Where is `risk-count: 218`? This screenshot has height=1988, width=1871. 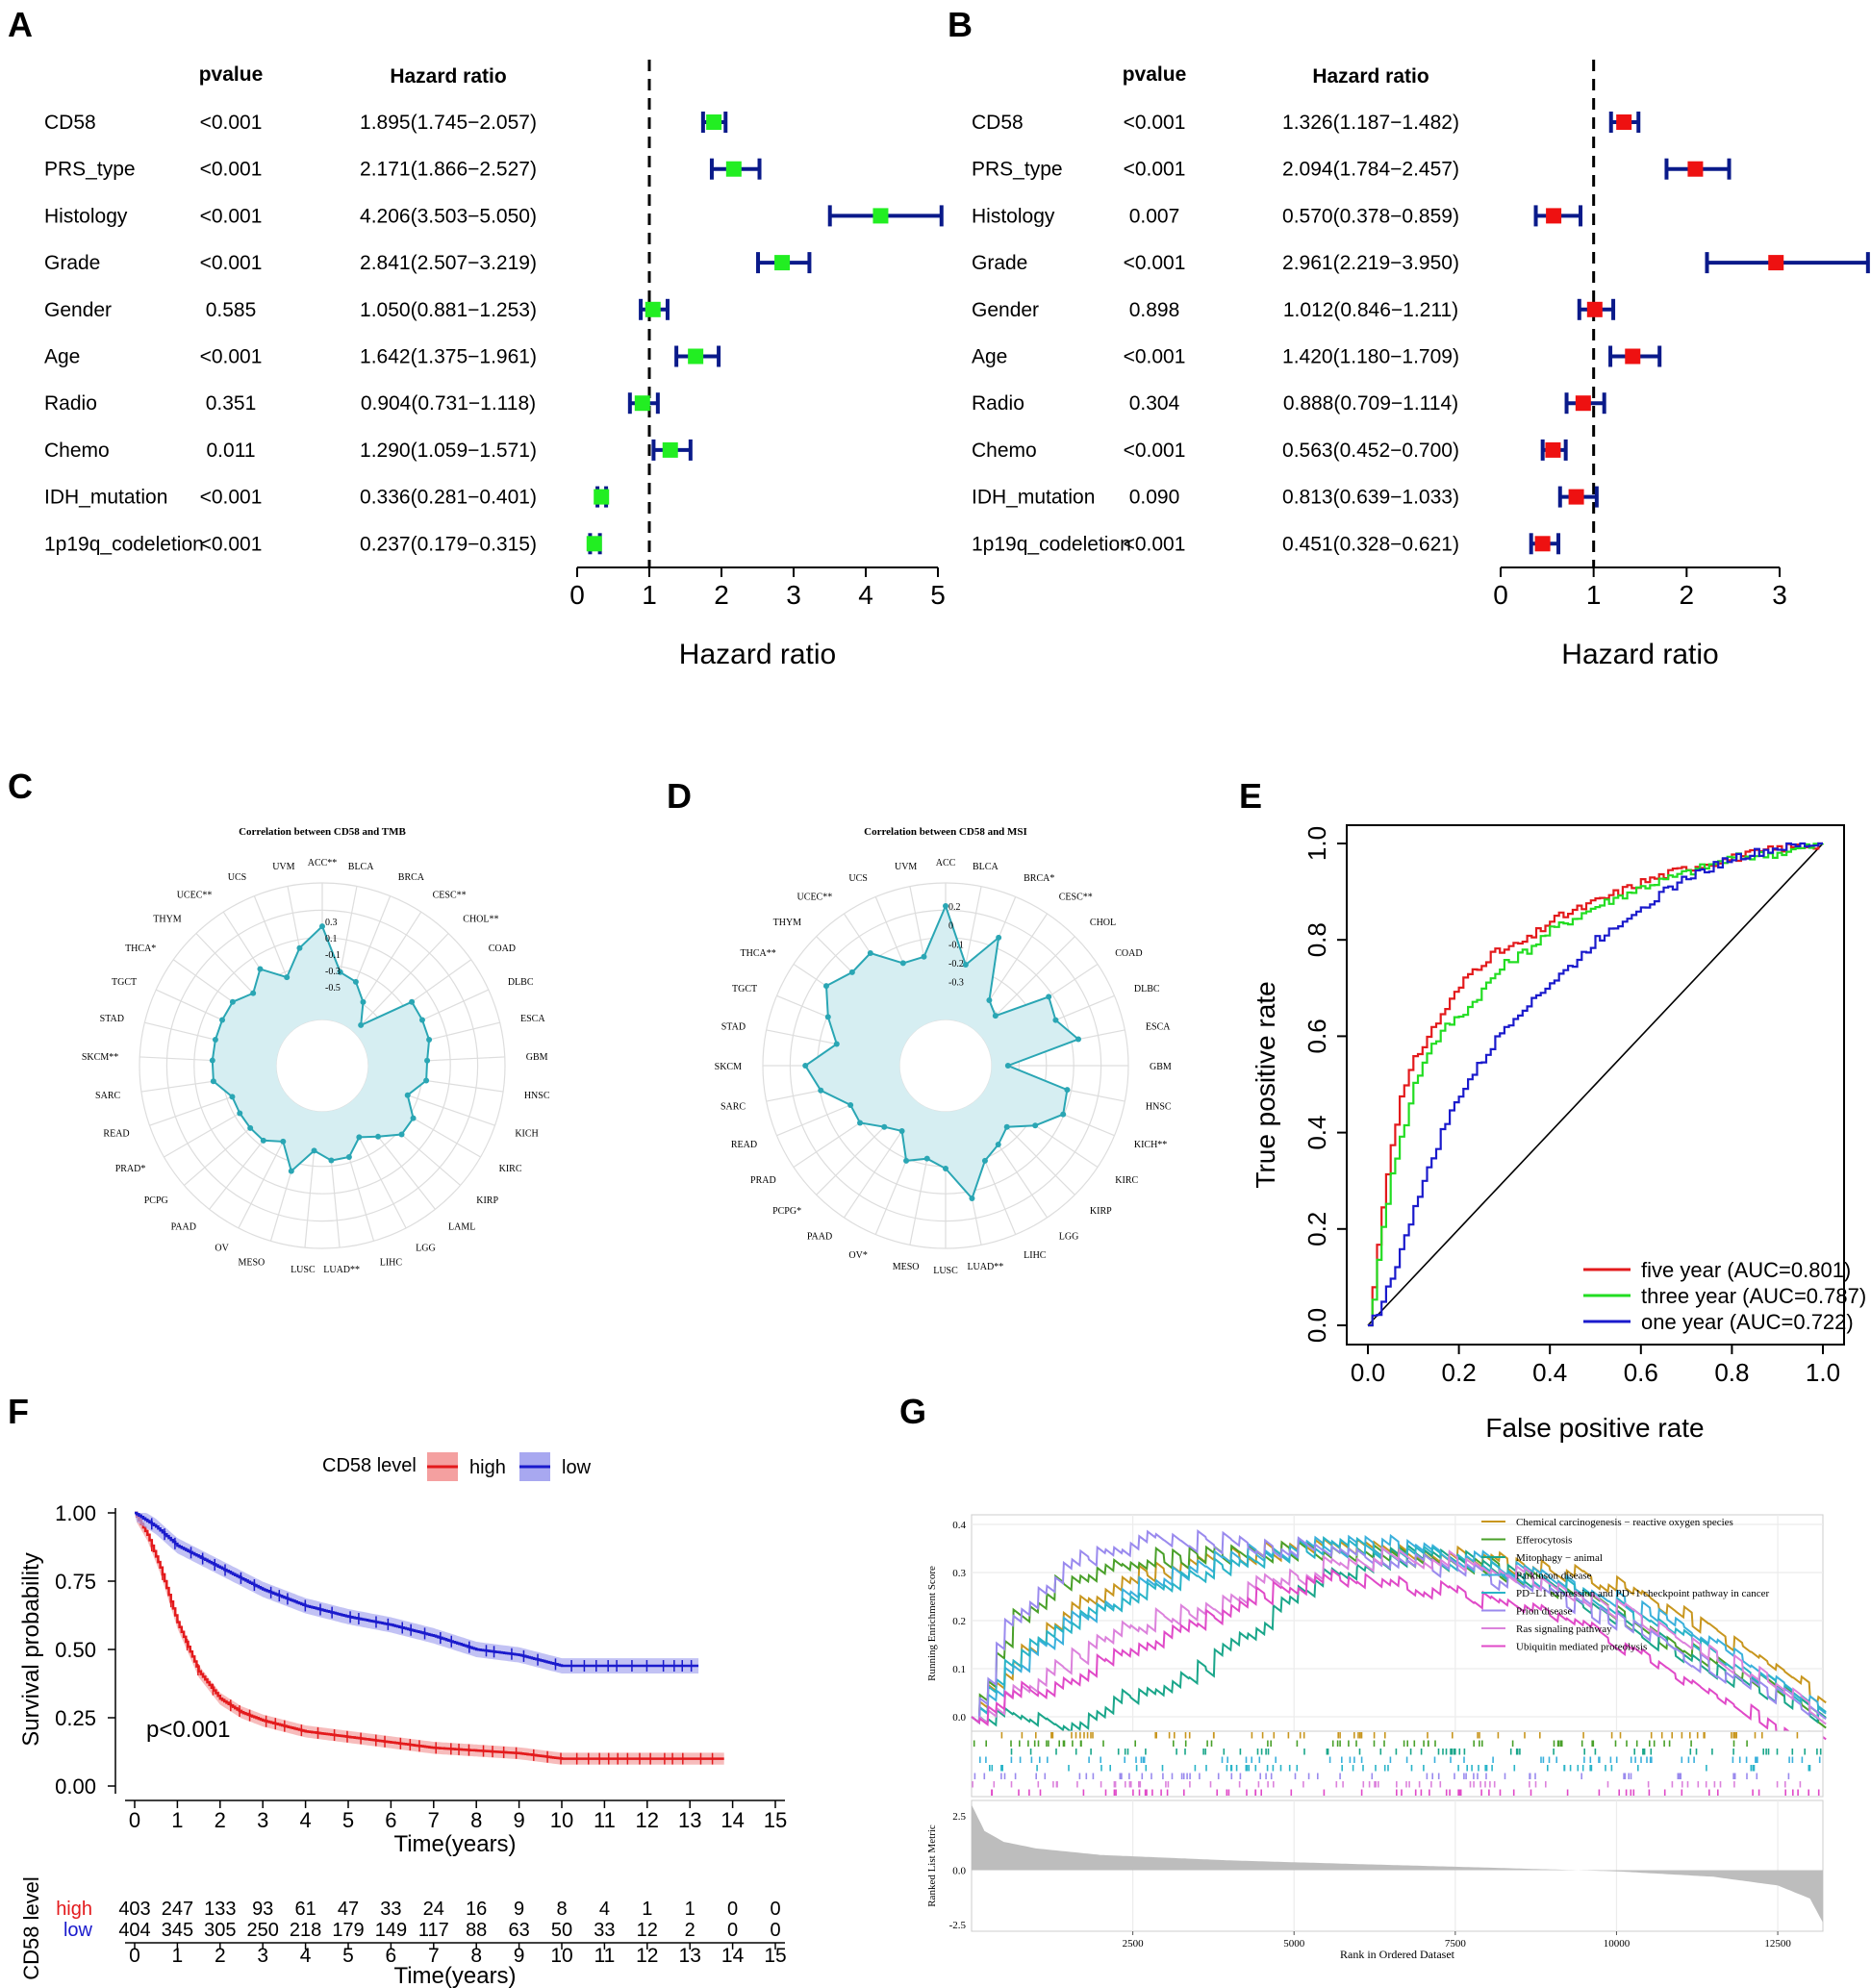
risk-count: 218 is located at coordinates (305, 1930).